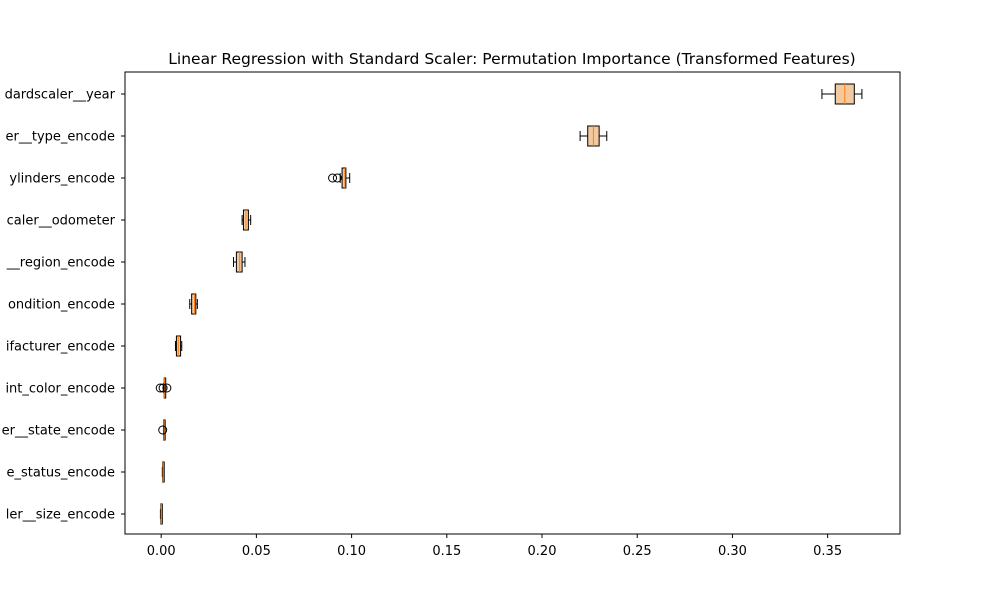  What do you see at coordinates (60, 389) in the screenshot?
I see `y-tick-label: int_color_encode` at bounding box center [60, 389].